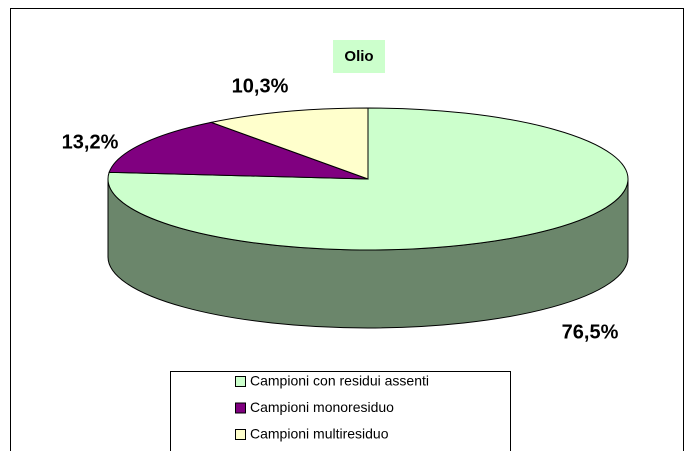 The height and width of the screenshot is (451, 696). What do you see at coordinates (319, 434) in the screenshot?
I see `legend-label: Campioni multiresiduo` at bounding box center [319, 434].